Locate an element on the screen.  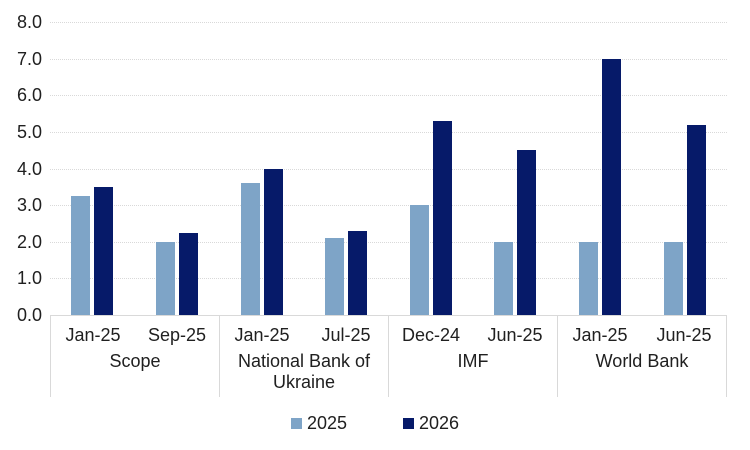
date-label: Jul-25 is located at coordinates (346, 335).